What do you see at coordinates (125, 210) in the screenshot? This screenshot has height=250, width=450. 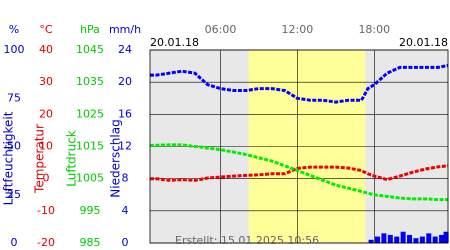 I see `y-tick-label: 4` at bounding box center [125, 210].